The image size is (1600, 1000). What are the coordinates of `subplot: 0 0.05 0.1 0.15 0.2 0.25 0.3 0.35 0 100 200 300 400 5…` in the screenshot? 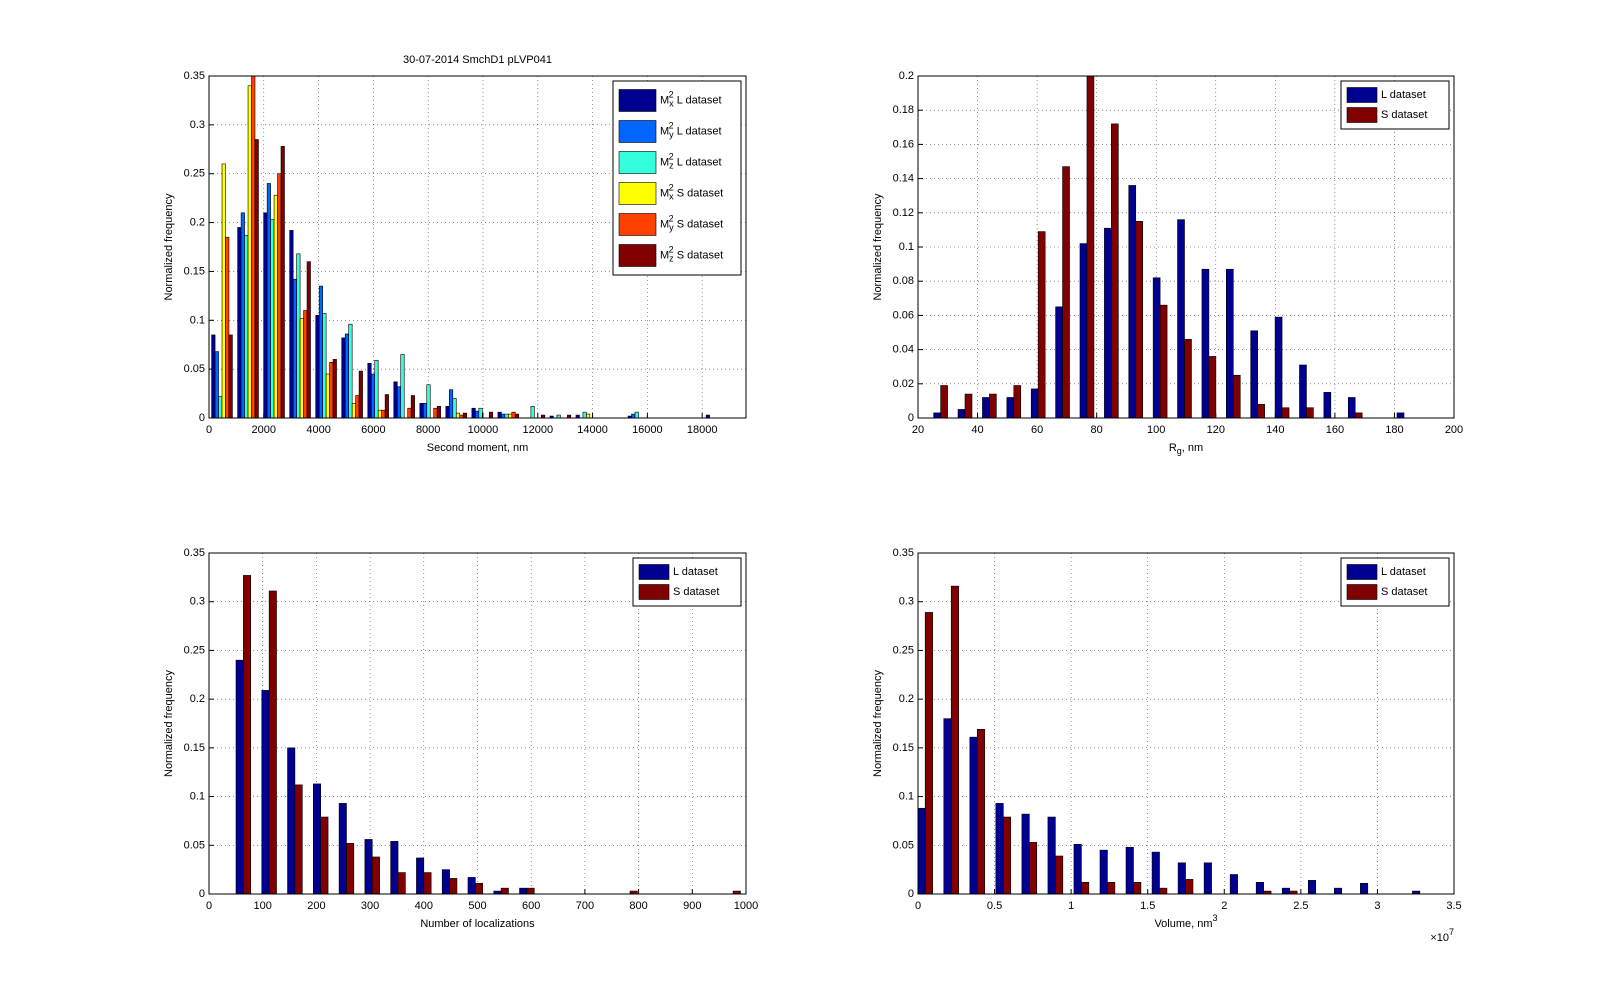 It's located at (460, 738).